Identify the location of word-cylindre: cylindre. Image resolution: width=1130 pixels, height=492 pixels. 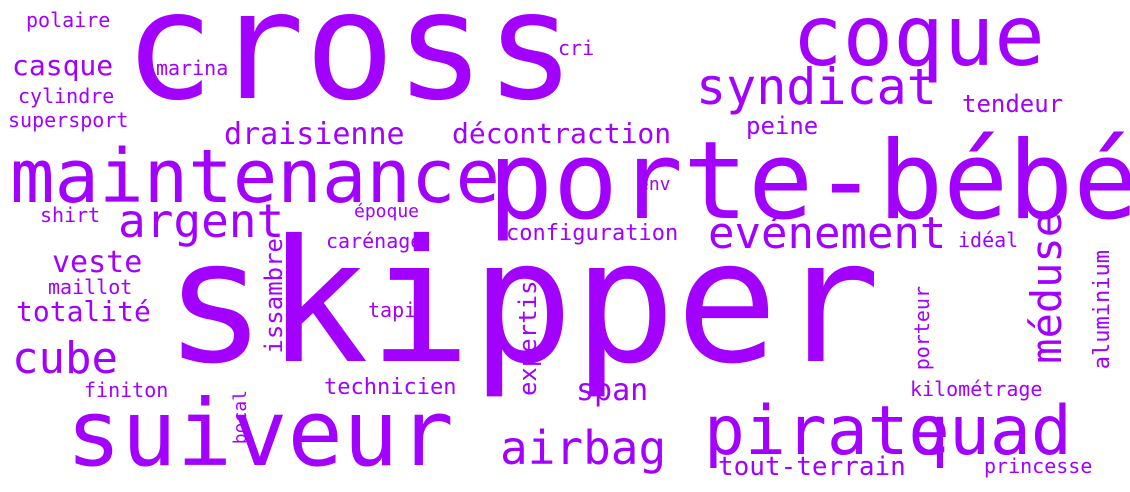
(66, 96).